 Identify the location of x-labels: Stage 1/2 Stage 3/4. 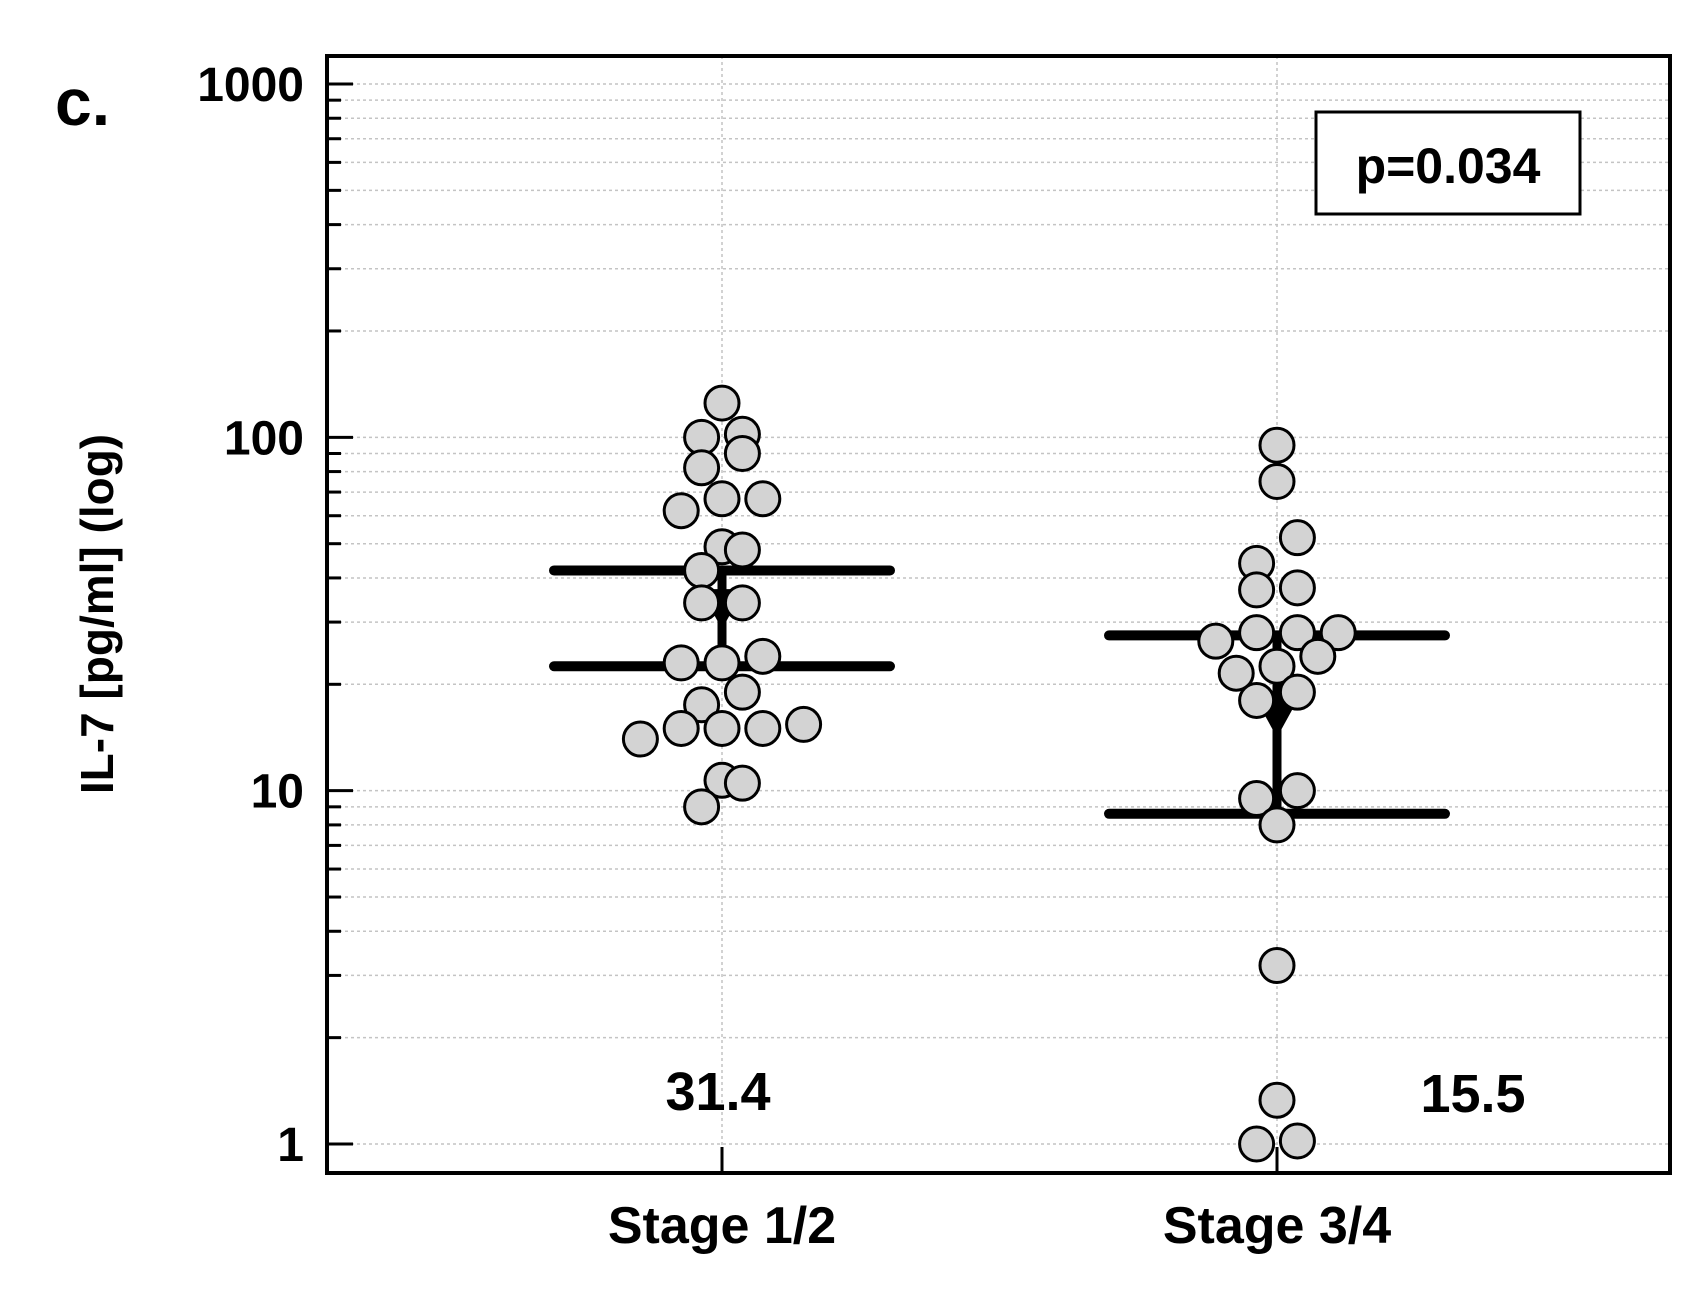
(999, 1201).